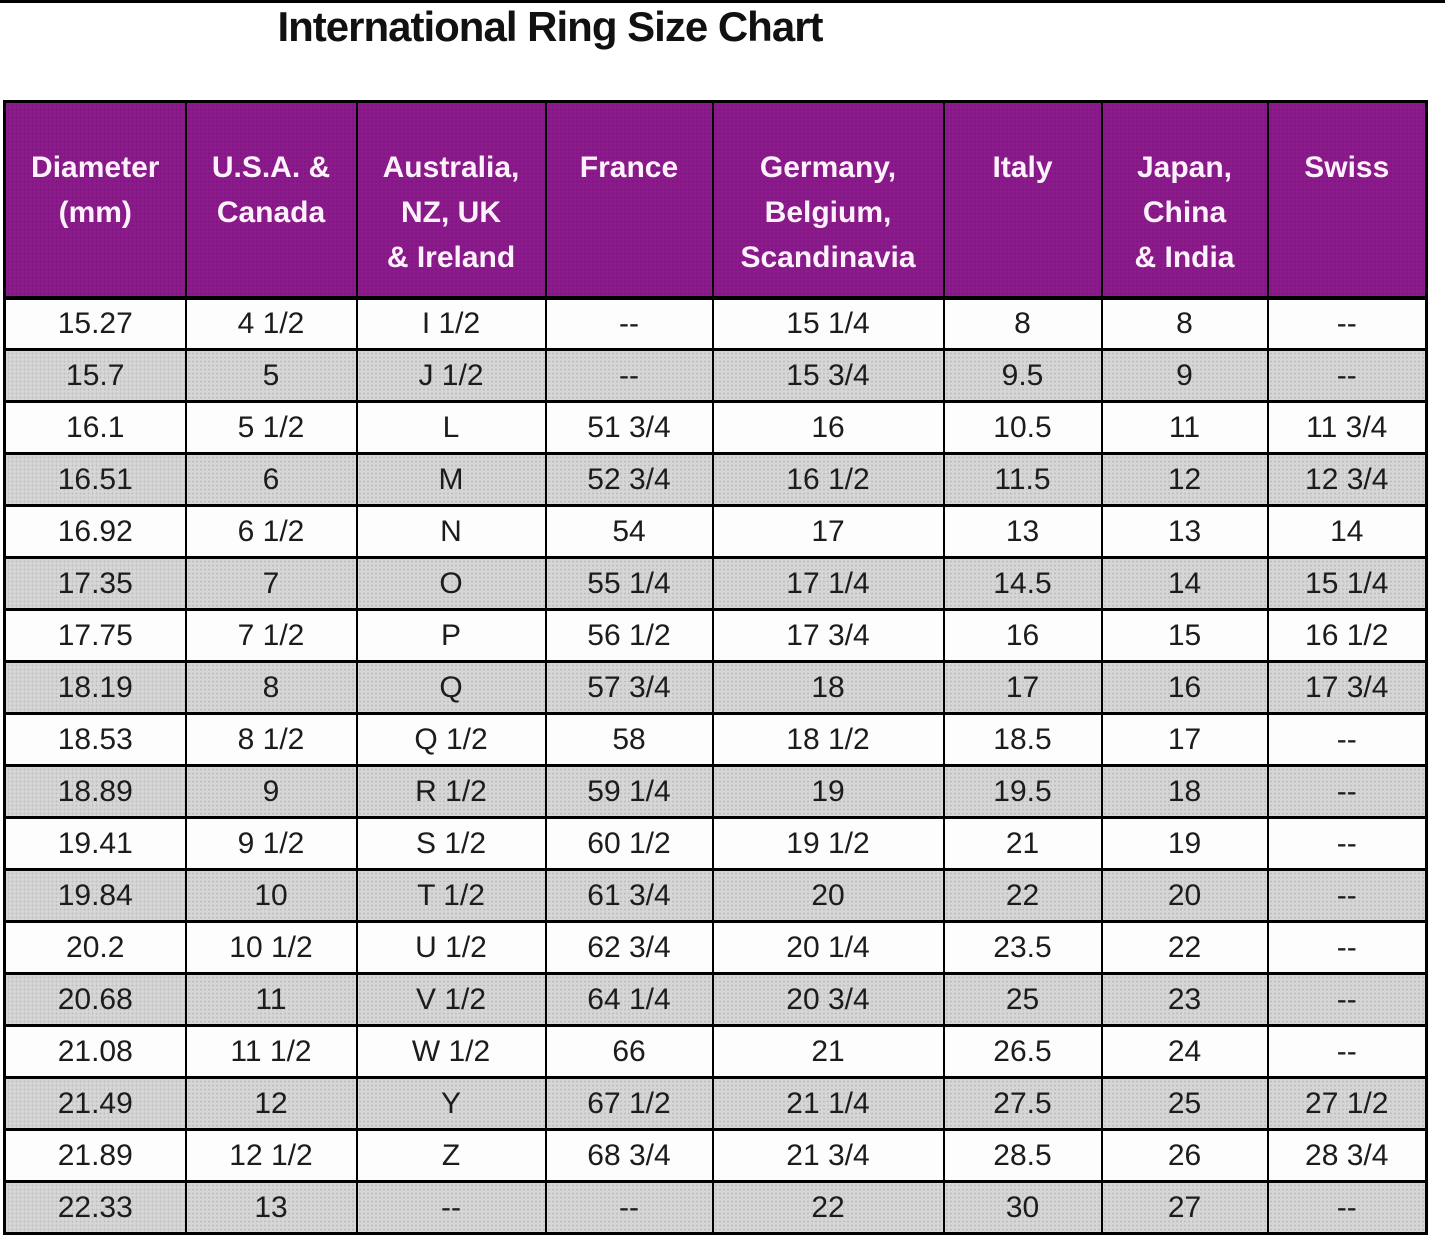 This screenshot has width=1445, height=1243. I want to click on table-row: 16.92 6 1/2 N 54 17 13 13 14, so click(715, 531).